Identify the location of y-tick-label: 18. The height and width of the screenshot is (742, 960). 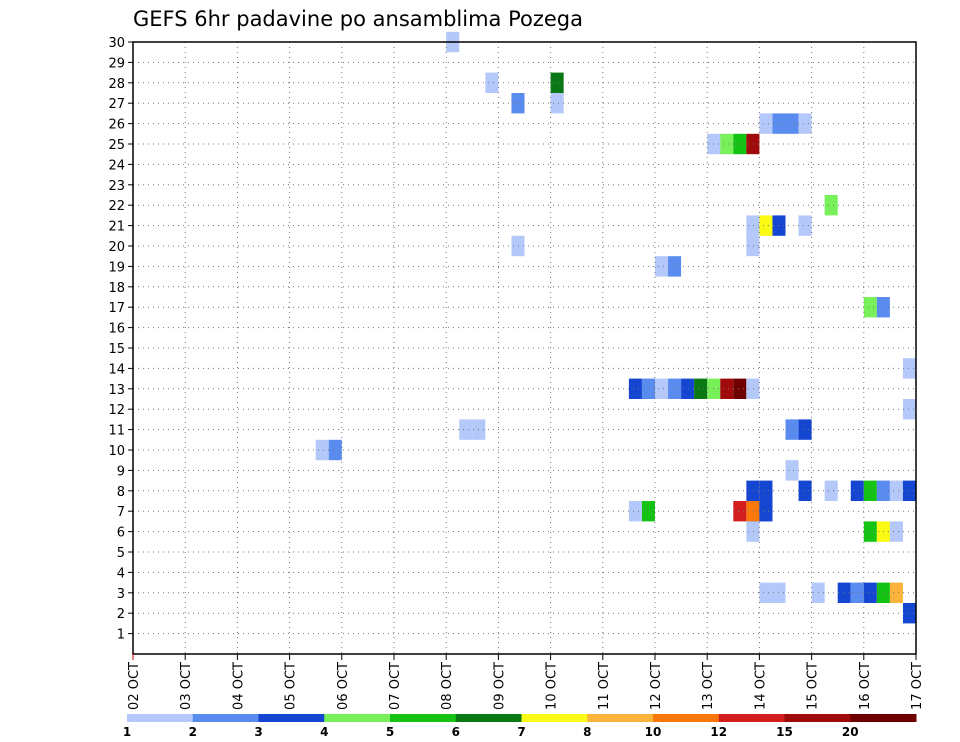
(116, 288).